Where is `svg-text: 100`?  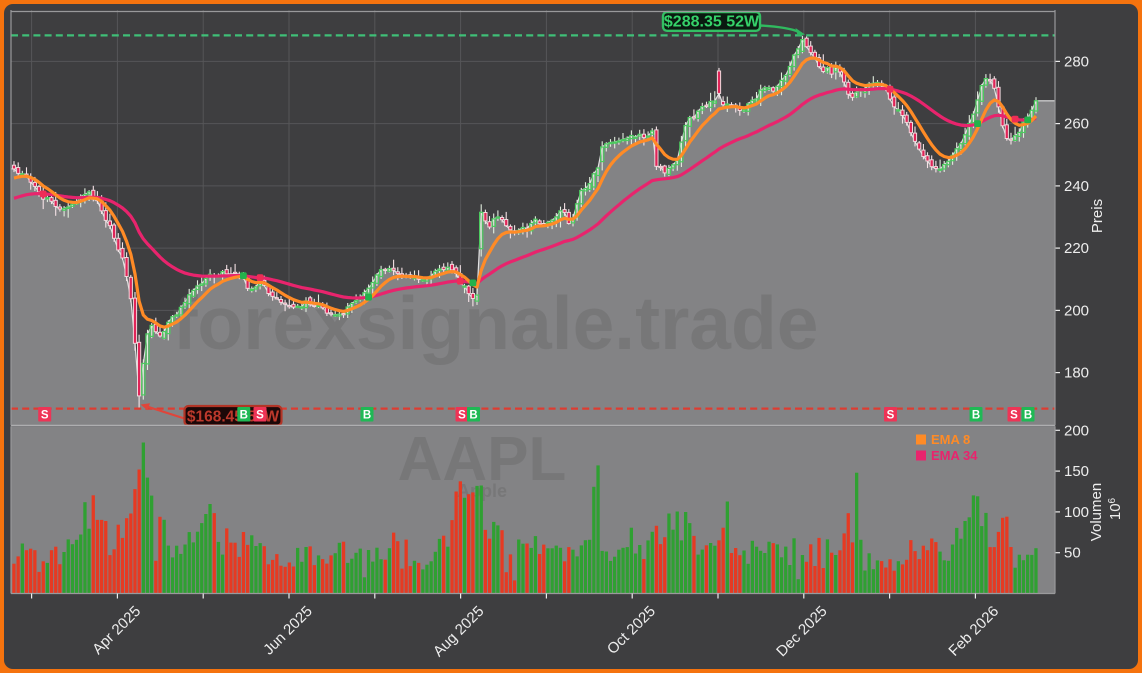 svg-text: 100 is located at coordinates (1076, 512).